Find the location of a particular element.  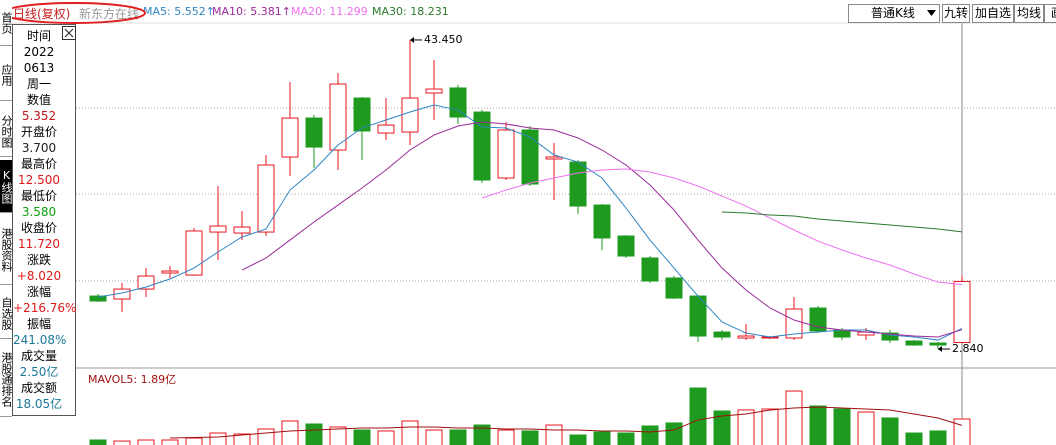

info-text: 涨幅 is located at coordinates (38, 292).